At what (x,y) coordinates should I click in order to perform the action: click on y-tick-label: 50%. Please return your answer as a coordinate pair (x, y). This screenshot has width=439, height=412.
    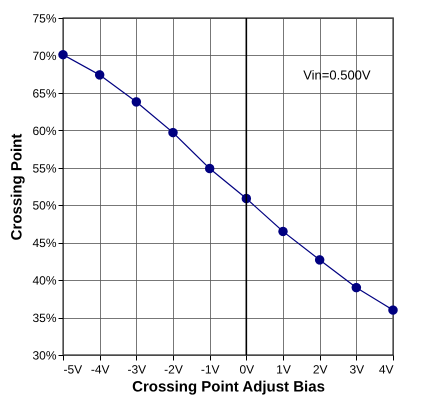
    Looking at the image, I should click on (44, 205).